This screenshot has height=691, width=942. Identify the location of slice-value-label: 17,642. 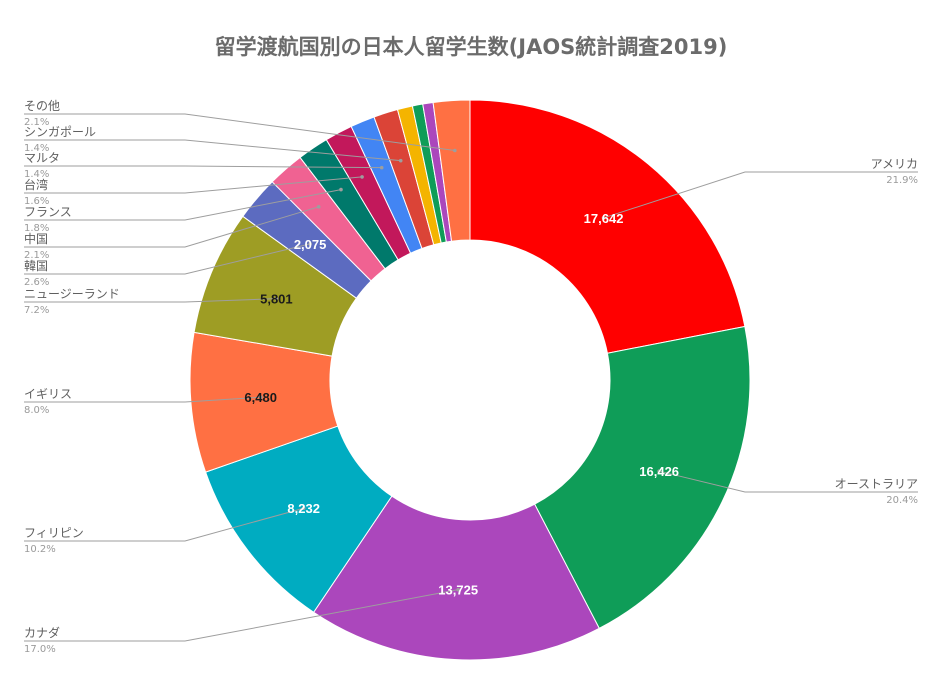
(604, 218).